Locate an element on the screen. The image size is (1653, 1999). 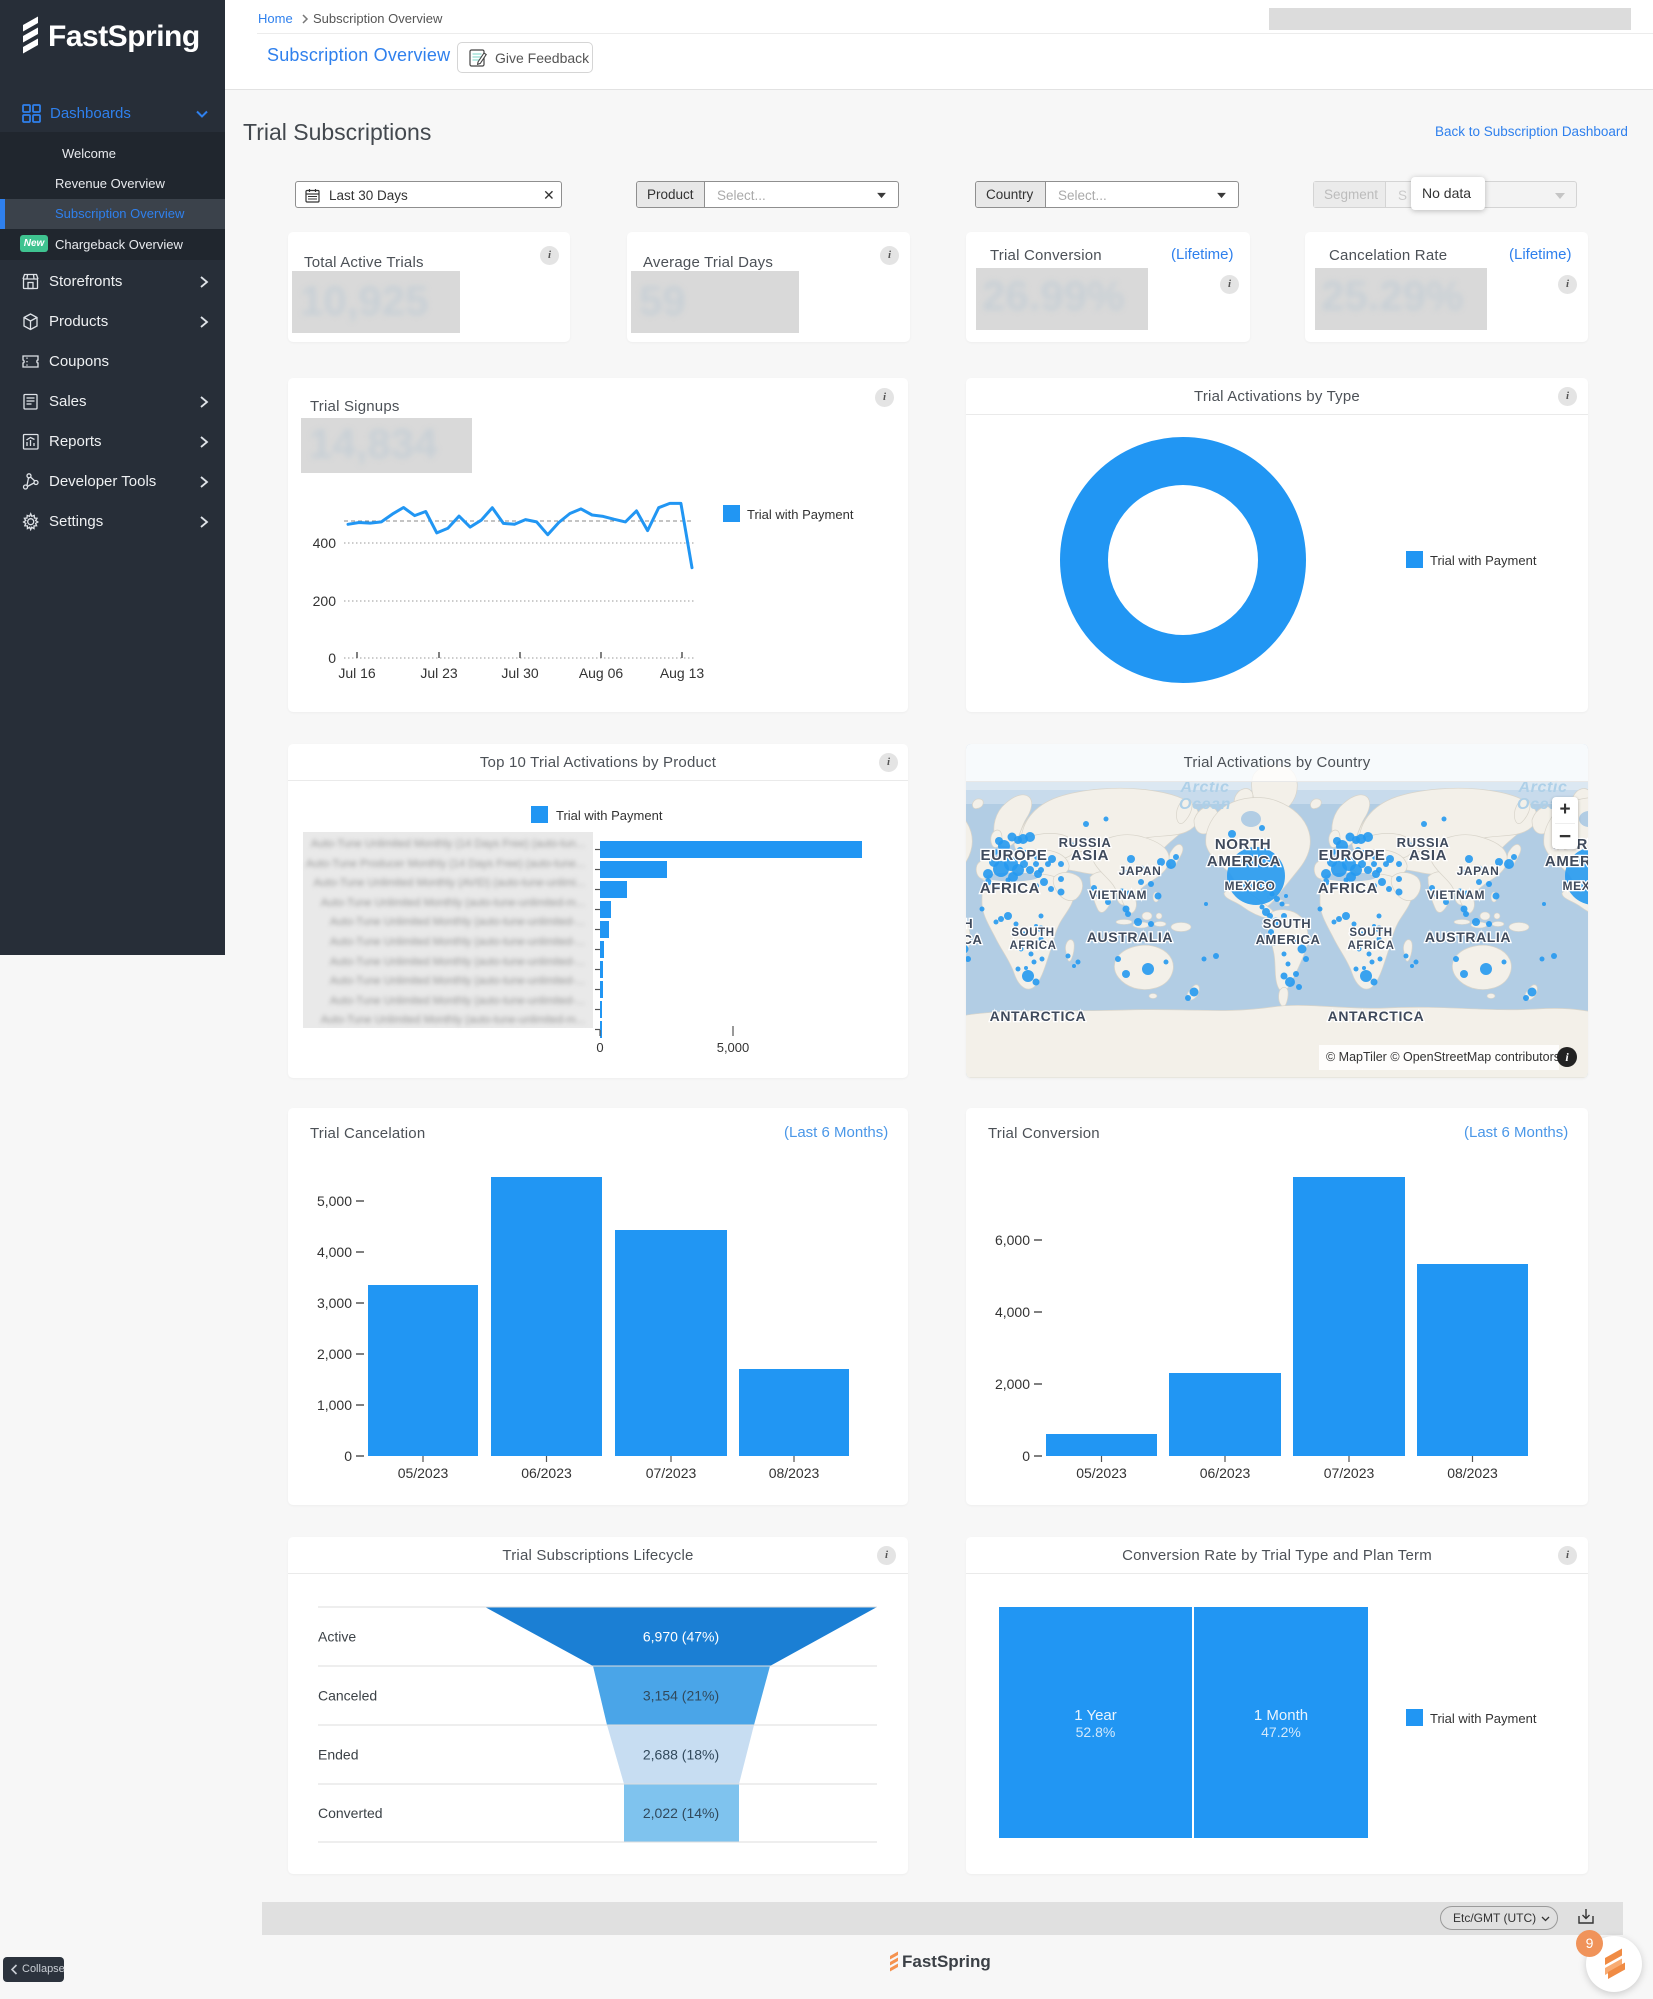
svg-text: Aug 13 is located at coordinates (682, 673).